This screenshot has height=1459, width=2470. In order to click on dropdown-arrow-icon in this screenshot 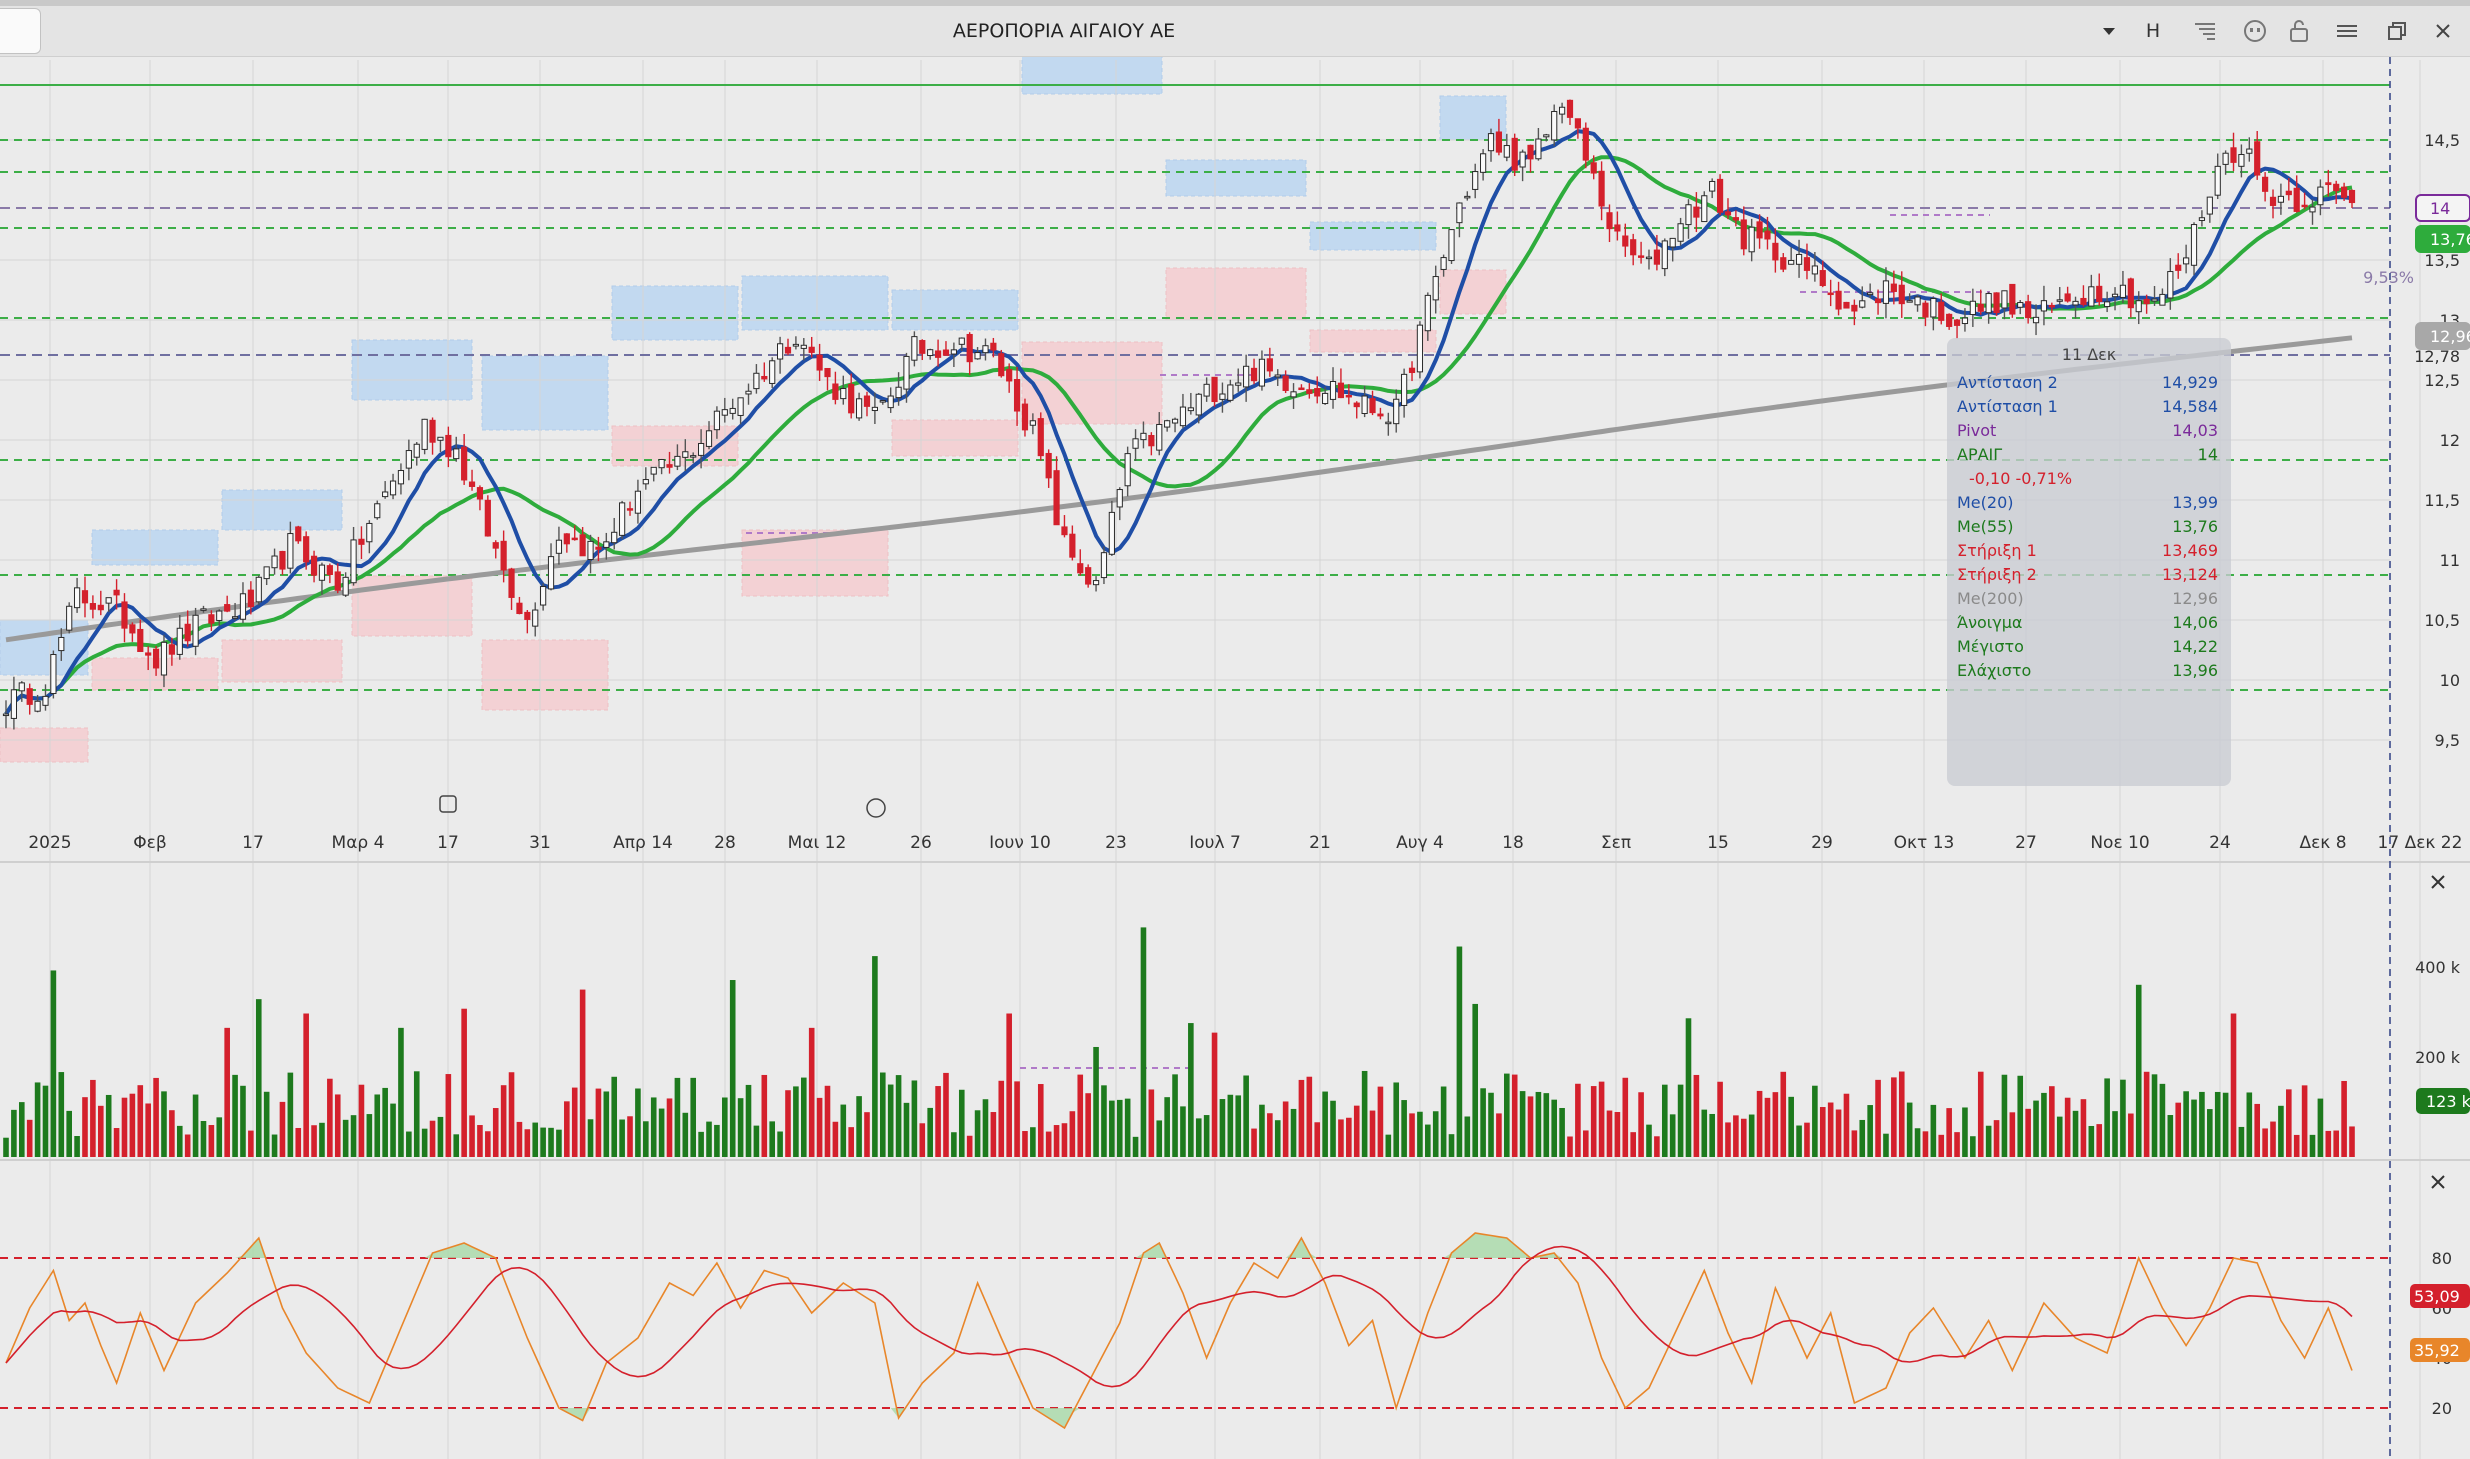, I will do `click(2109, 31)`.